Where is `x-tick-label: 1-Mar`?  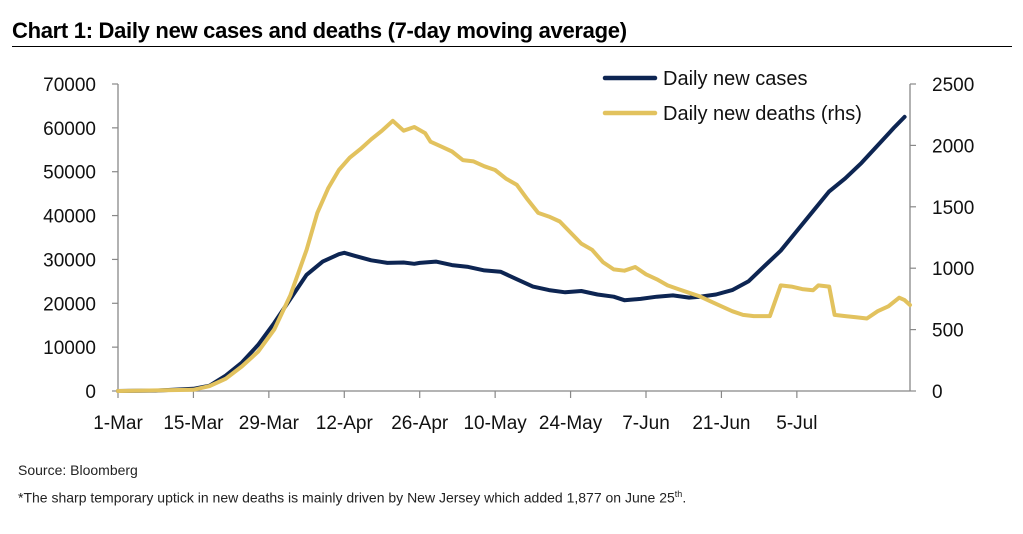 x-tick-label: 1-Mar is located at coordinates (118, 423).